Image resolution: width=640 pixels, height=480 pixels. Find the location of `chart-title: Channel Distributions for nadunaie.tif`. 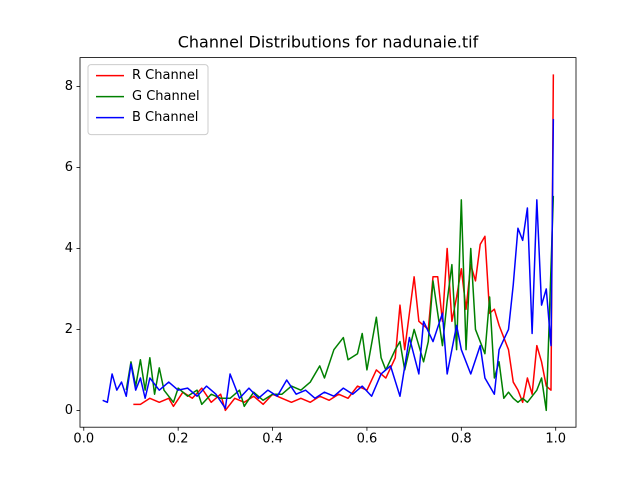

chart-title: Channel Distributions for nadunaie.tif is located at coordinates (328, 42).